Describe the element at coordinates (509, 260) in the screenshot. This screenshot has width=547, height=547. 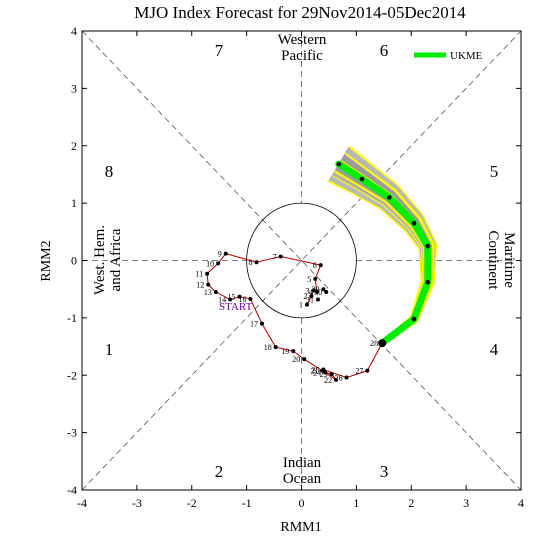
I see `region-maritime-line1: Maritime` at that location.